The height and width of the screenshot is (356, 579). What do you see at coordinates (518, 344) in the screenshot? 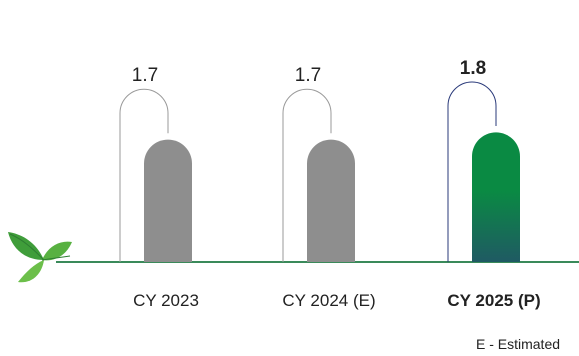
I see `footnote-estimated: E - Estimated` at bounding box center [518, 344].